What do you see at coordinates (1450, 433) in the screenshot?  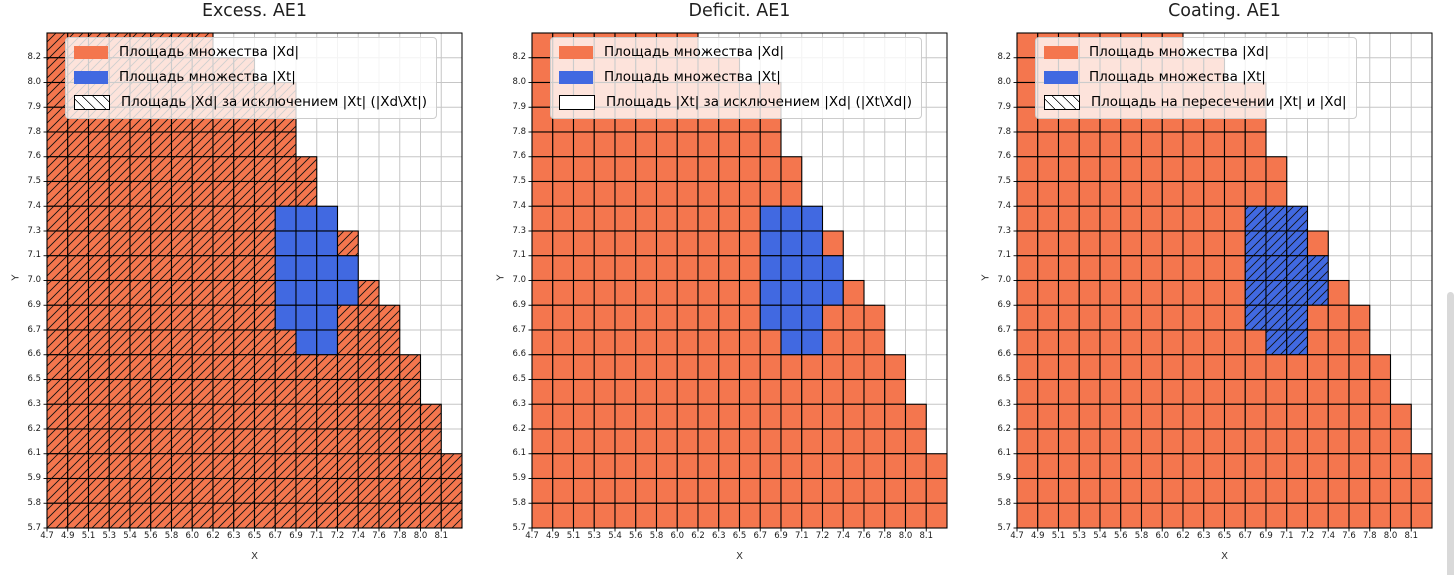 I see `scrollbar-thumb` at bounding box center [1450, 433].